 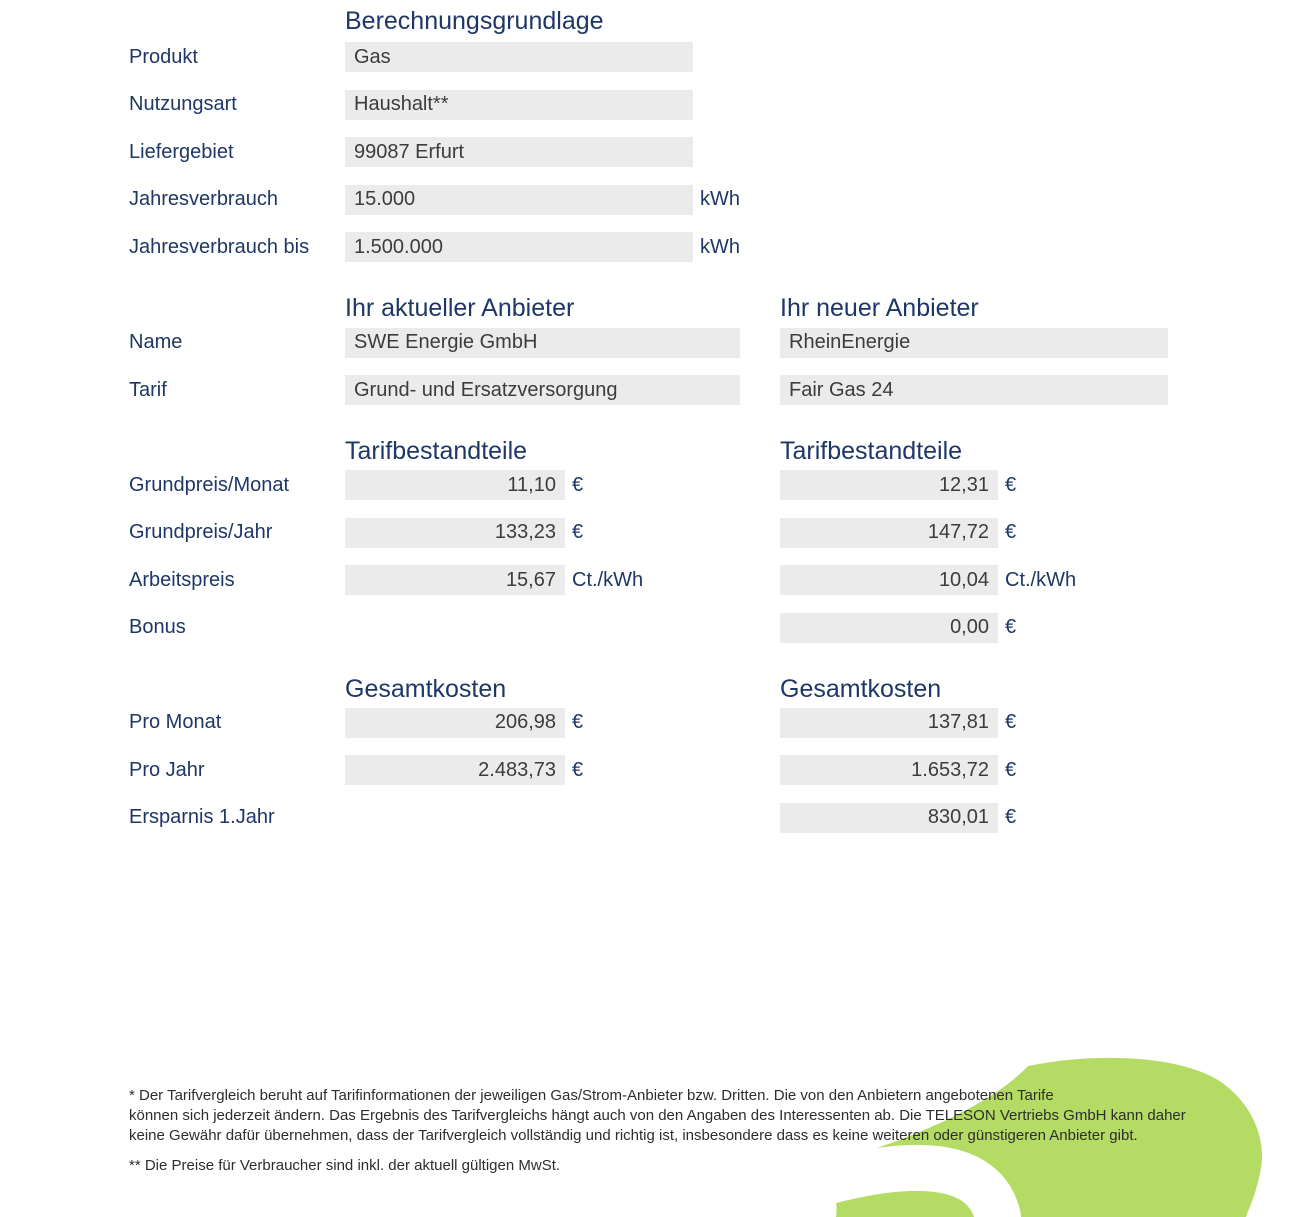 I want to click on current-tarif-name: Grund- und Ersatzversorgung, so click(x=486, y=389).